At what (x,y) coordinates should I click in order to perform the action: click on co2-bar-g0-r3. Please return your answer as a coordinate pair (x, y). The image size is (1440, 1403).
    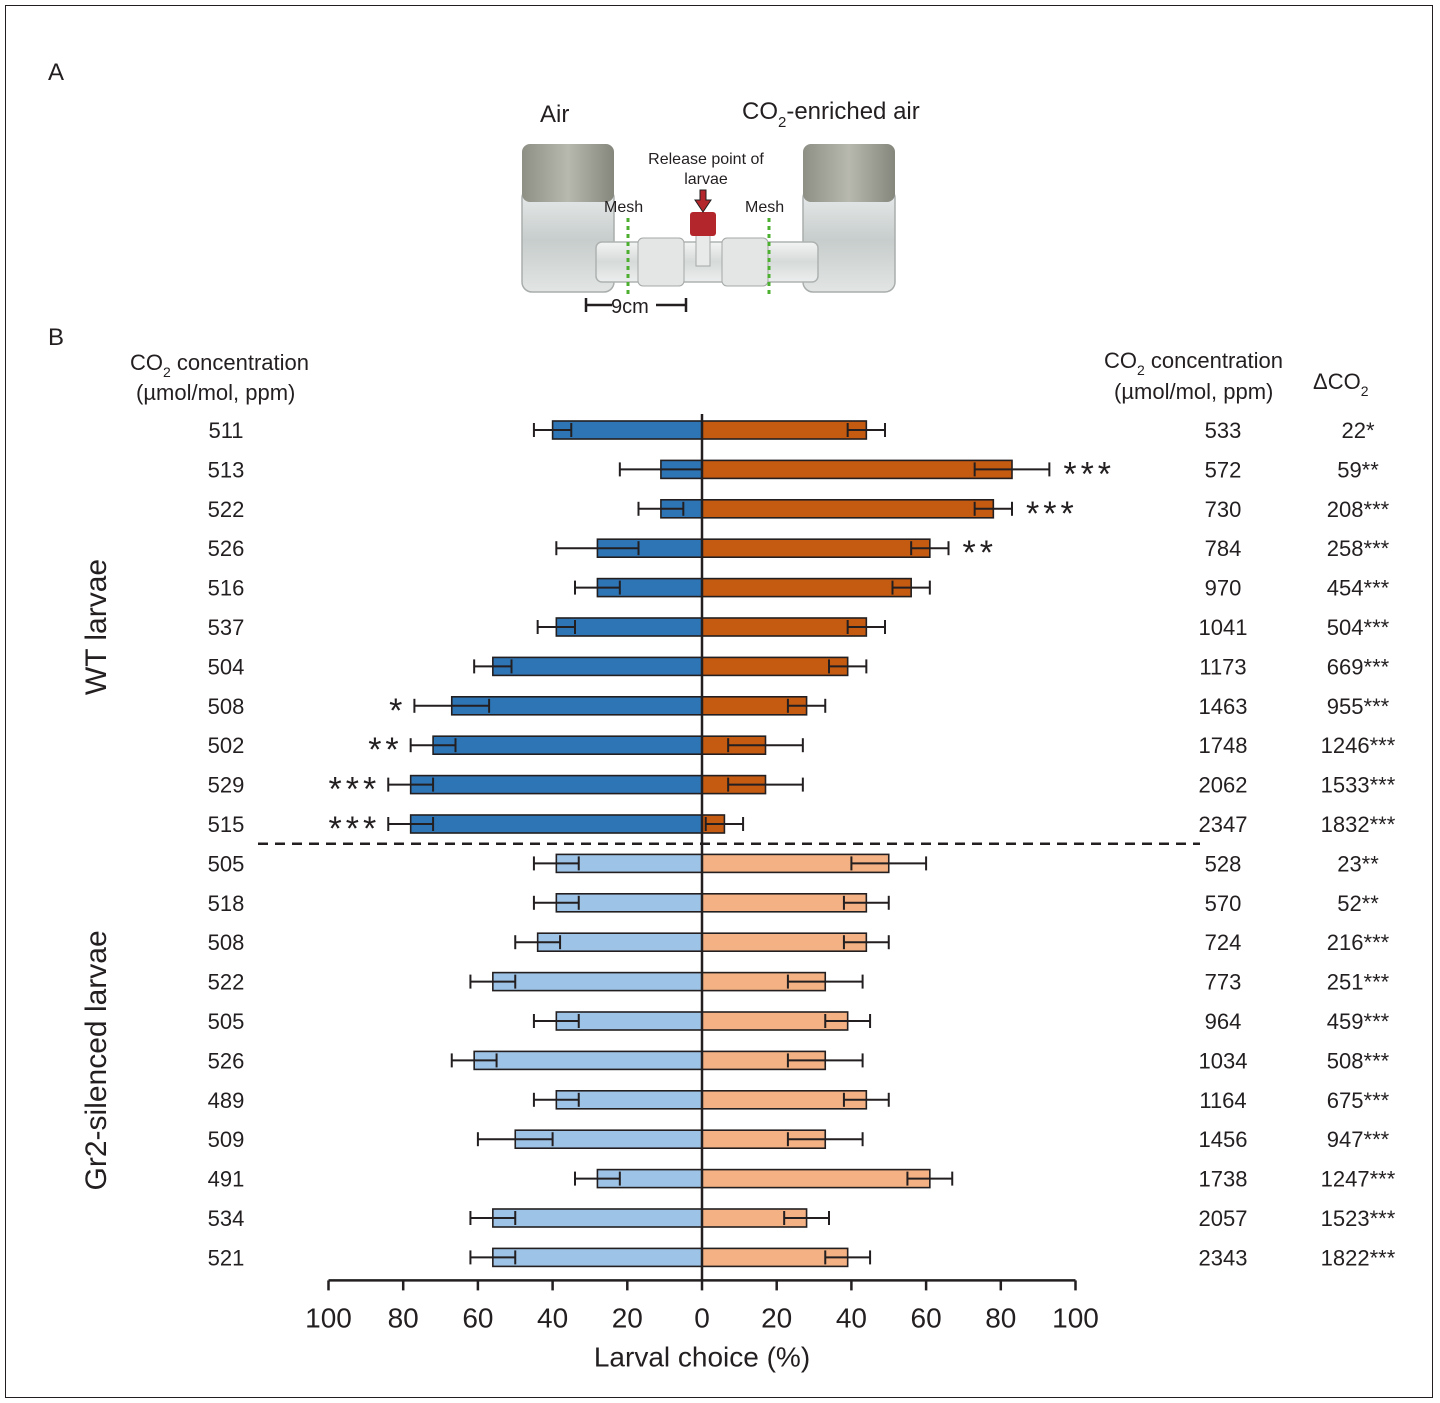
    Looking at the image, I should click on (816, 548).